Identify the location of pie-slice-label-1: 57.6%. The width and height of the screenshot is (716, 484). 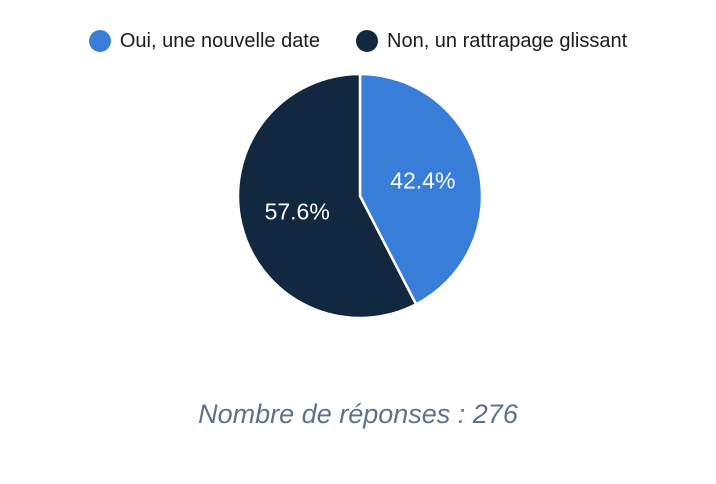
(297, 211).